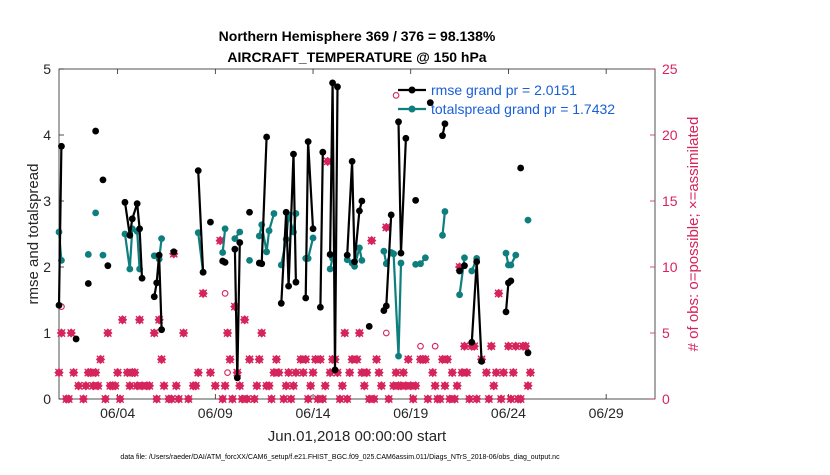 Image resolution: width=830 pixels, height=475 pixels. Describe the element at coordinates (47, 135) in the screenshot. I see `left-tick-label: 4` at that location.